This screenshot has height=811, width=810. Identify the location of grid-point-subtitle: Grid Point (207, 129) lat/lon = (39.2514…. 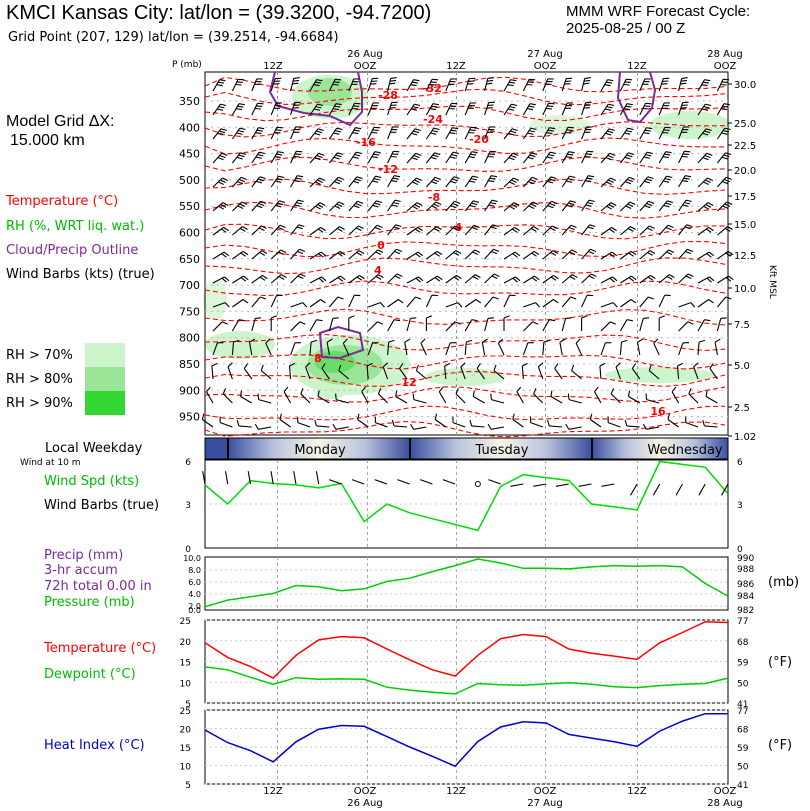
(173, 37).